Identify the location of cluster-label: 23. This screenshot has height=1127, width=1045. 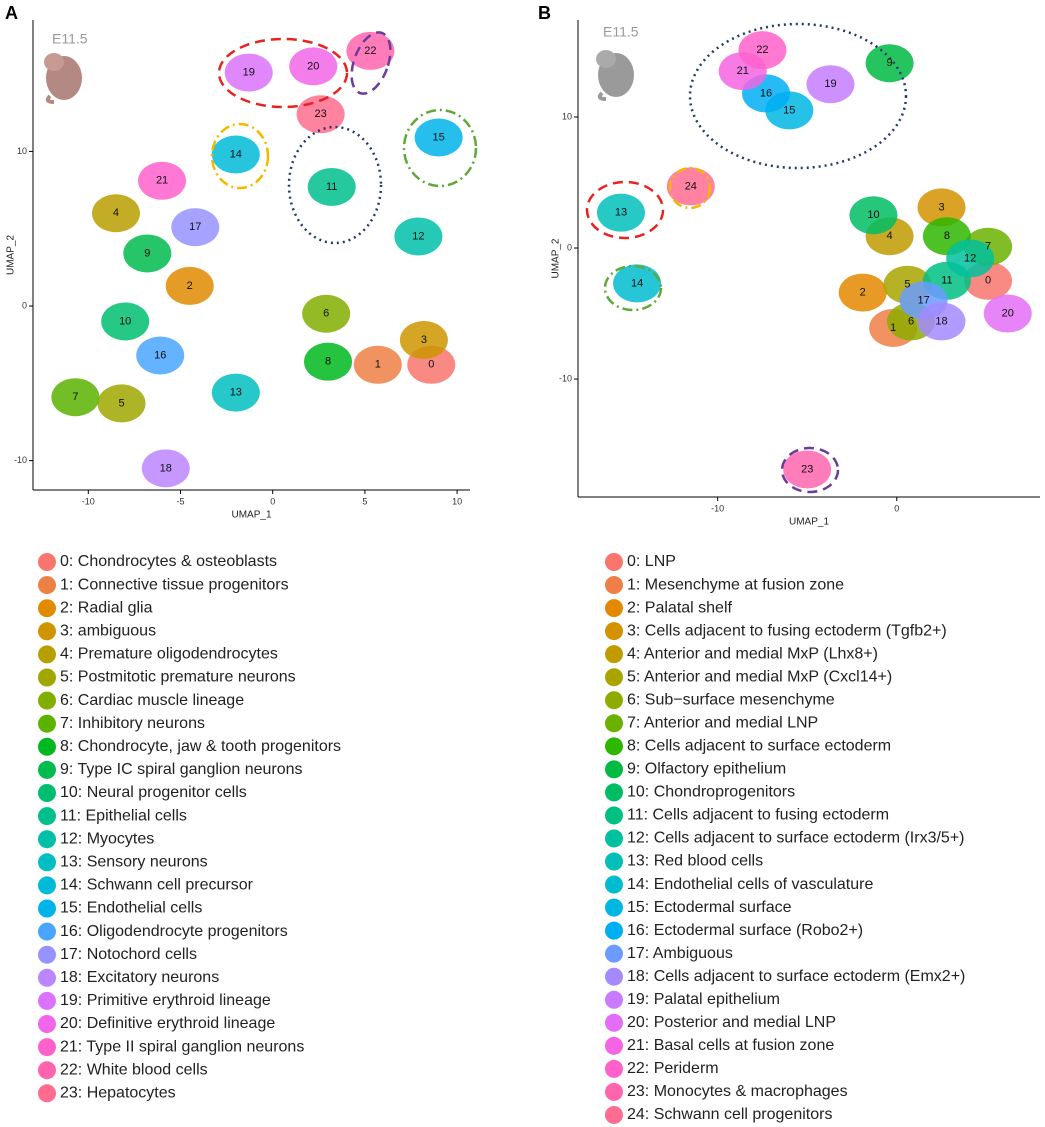
(321, 114).